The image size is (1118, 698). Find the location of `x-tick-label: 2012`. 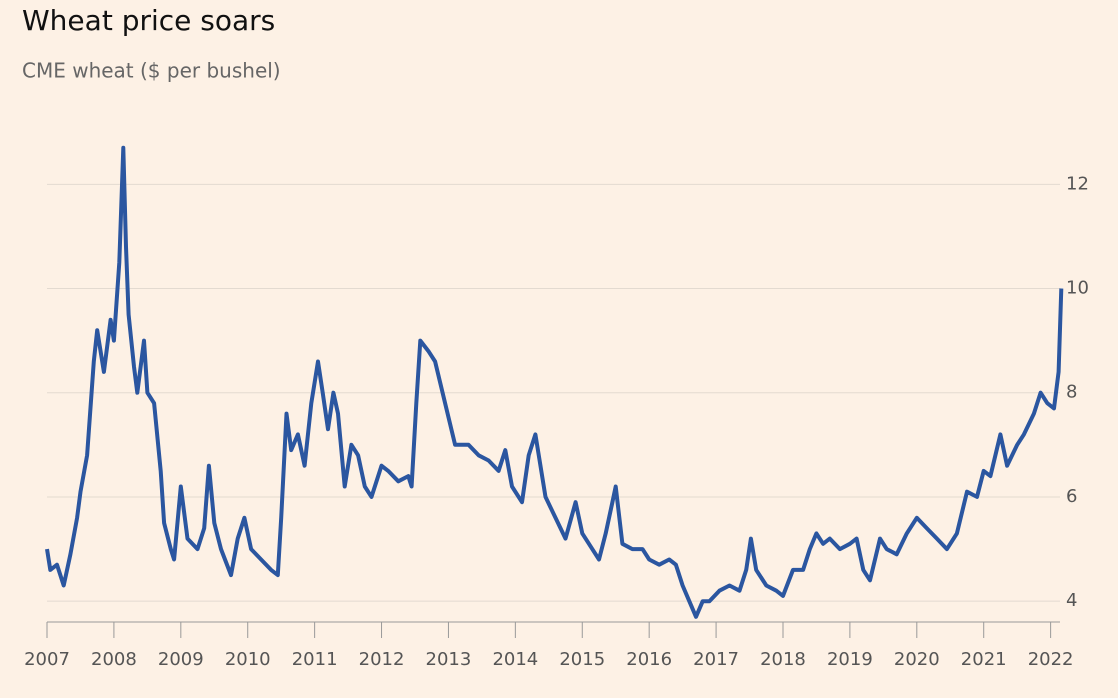

x-tick-label: 2012 is located at coordinates (382, 659).